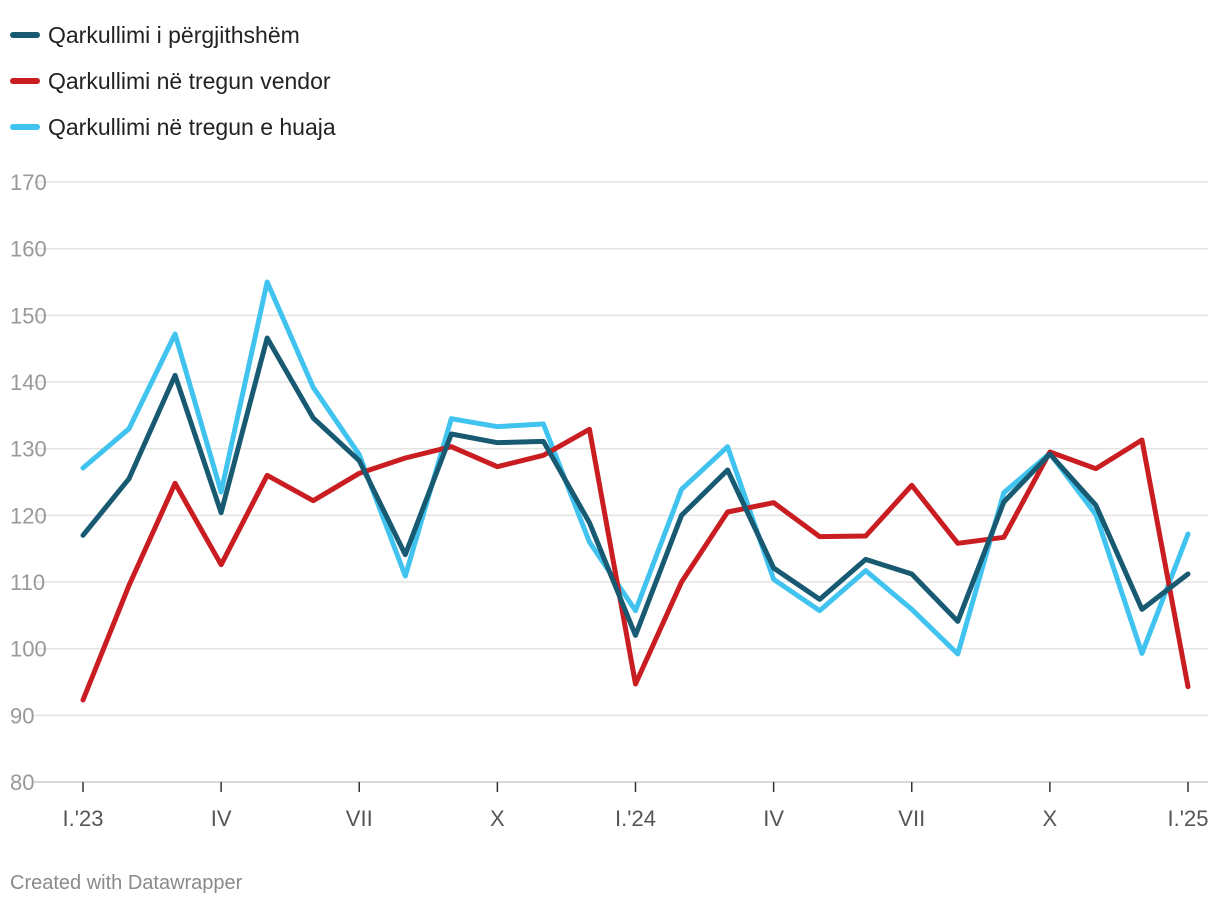 The width and height of the screenshot is (1220, 908). I want to click on y-tick-label-170: 170, so click(28, 182).